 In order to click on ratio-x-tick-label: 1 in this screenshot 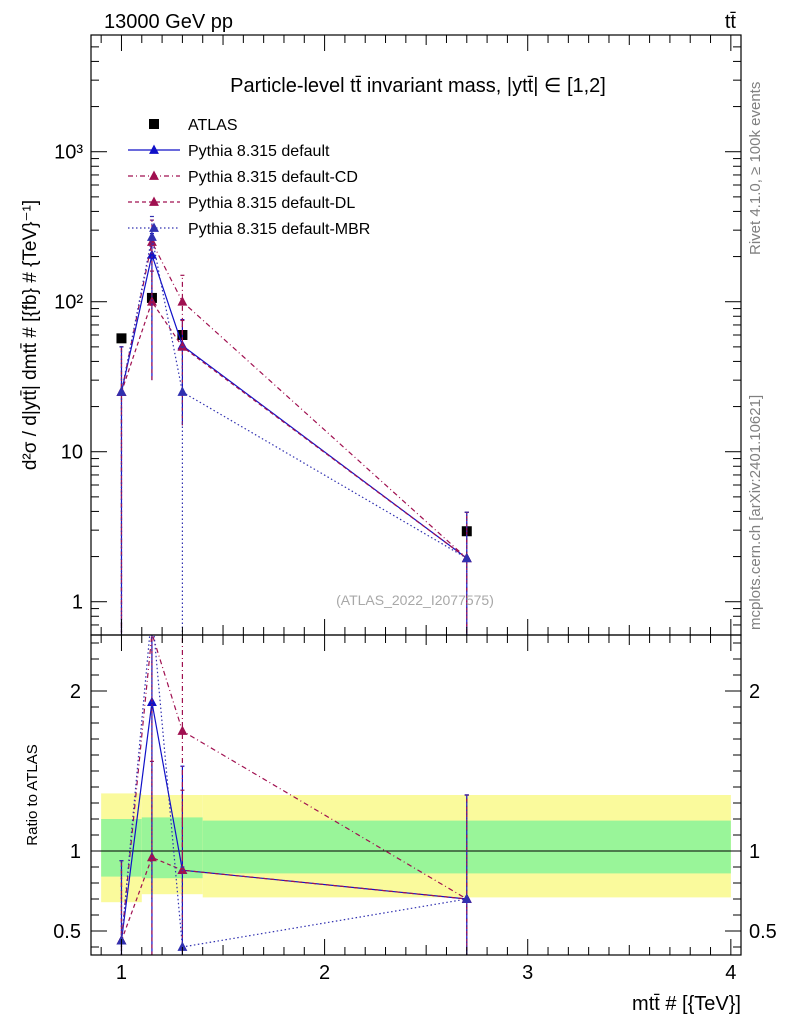, I will do `click(121, 973)`.